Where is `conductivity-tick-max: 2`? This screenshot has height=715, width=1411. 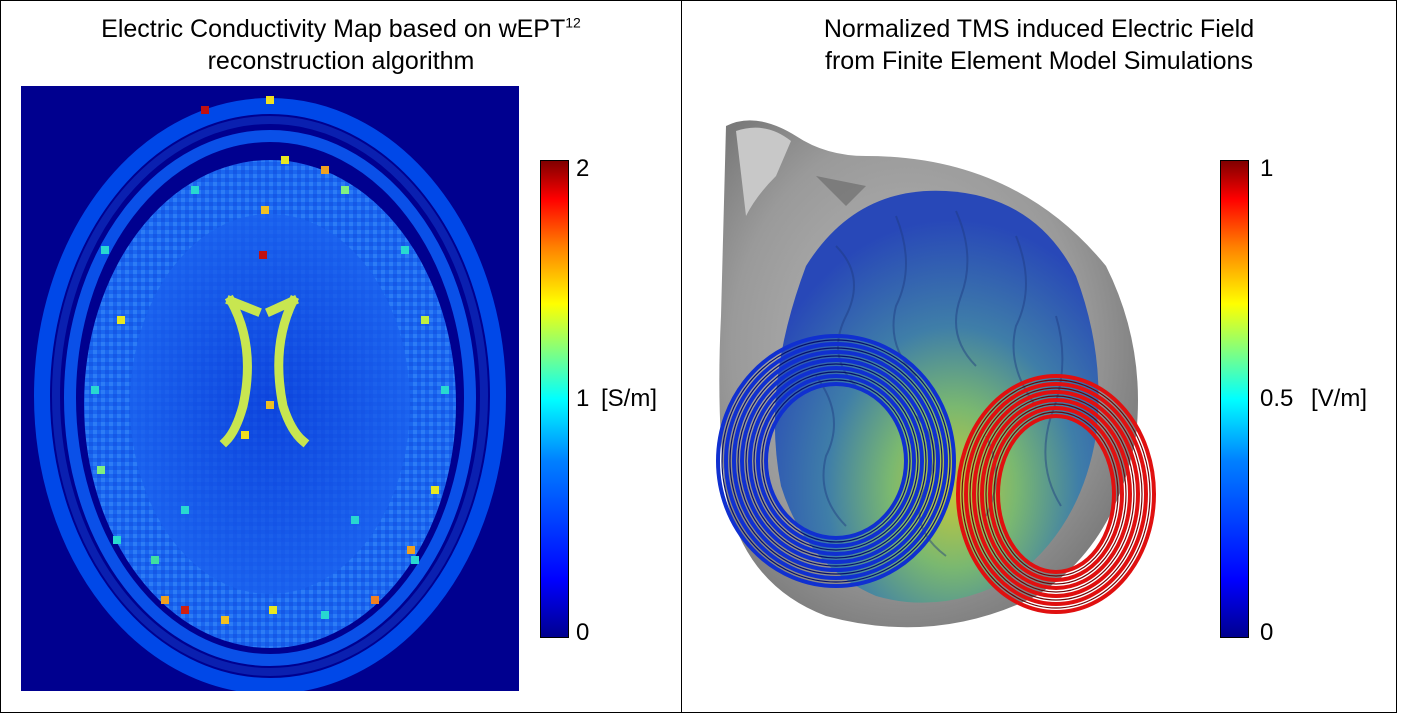 conductivity-tick-max: 2 is located at coordinates (583, 168).